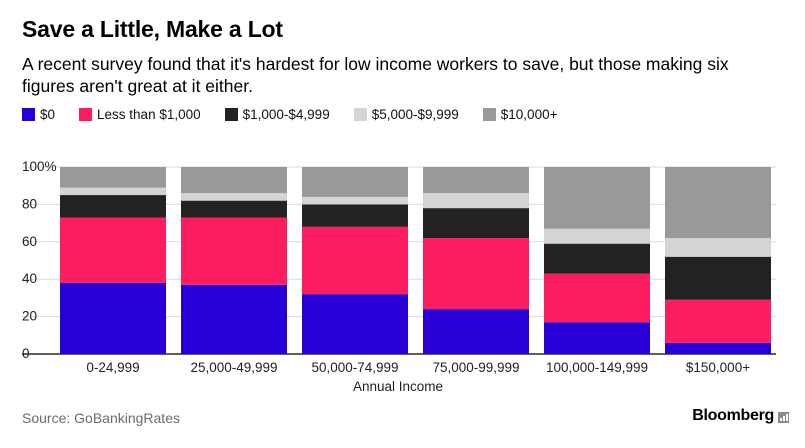 The height and width of the screenshot is (448, 805). I want to click on y-tick-label: 100%, so click(39, 166).